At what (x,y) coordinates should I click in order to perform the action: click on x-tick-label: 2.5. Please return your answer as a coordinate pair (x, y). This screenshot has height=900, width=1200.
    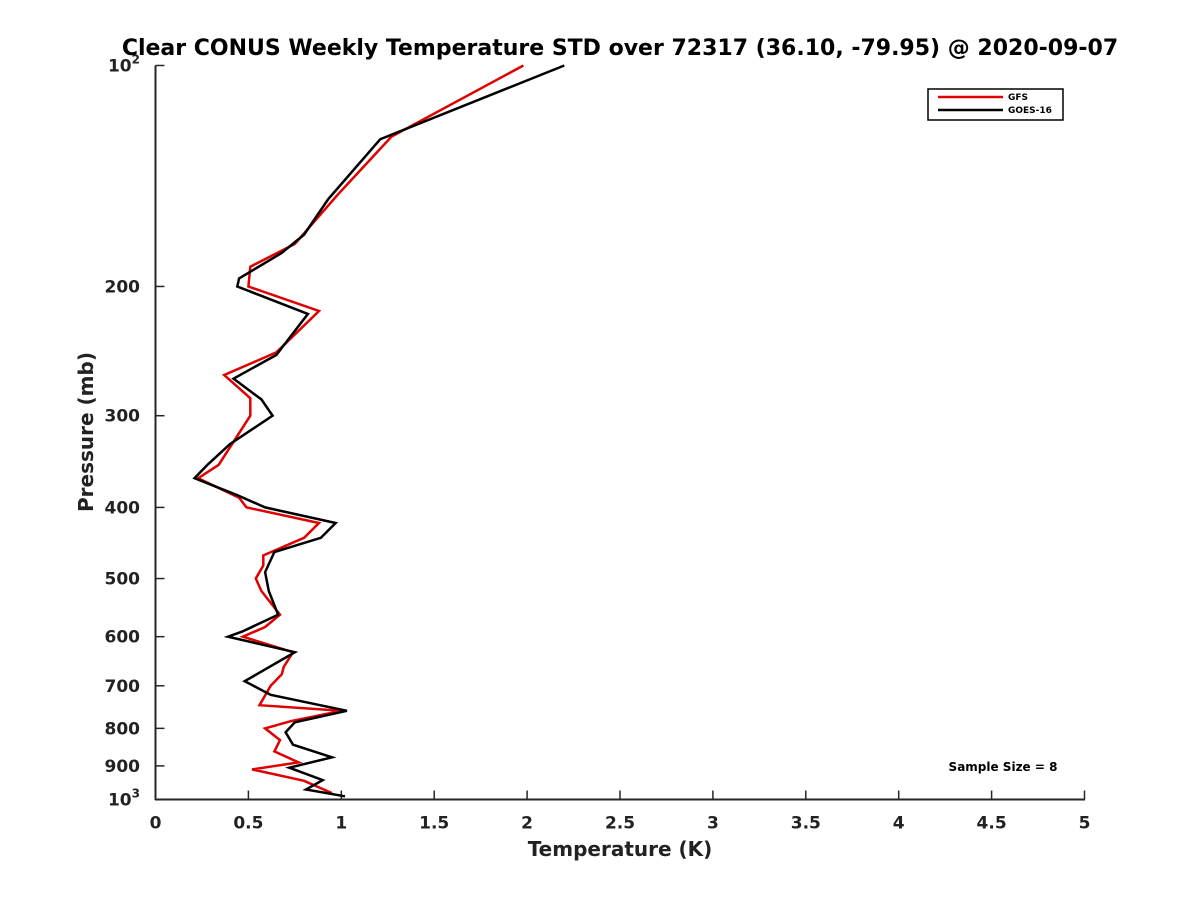
    Looking at the image, I should click on (620, 824).